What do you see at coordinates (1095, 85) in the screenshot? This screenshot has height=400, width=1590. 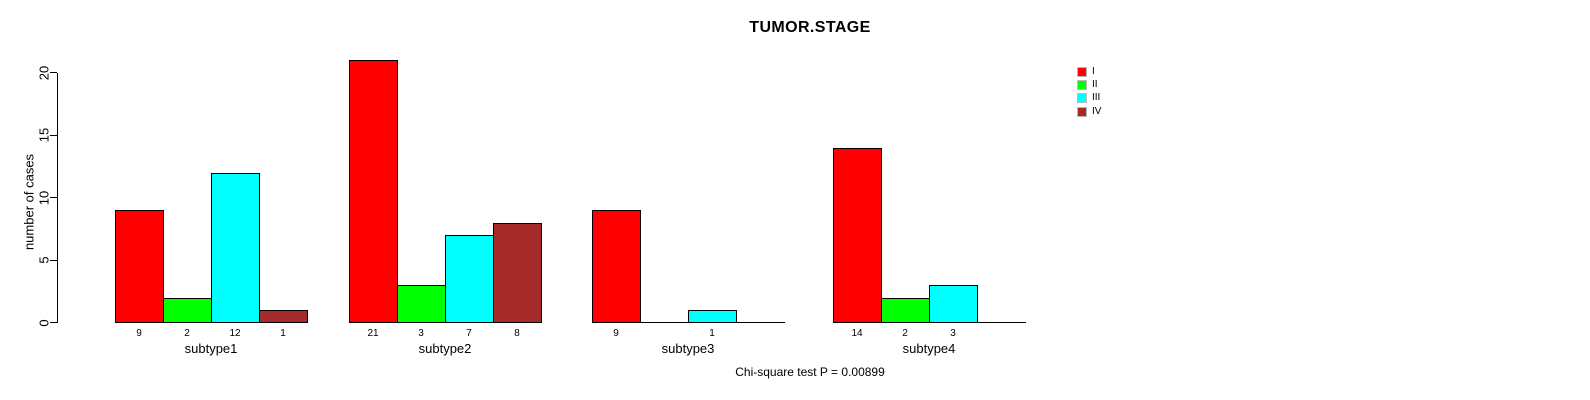 I see `legend-item-label: II` at bounding box center [1095, 85].